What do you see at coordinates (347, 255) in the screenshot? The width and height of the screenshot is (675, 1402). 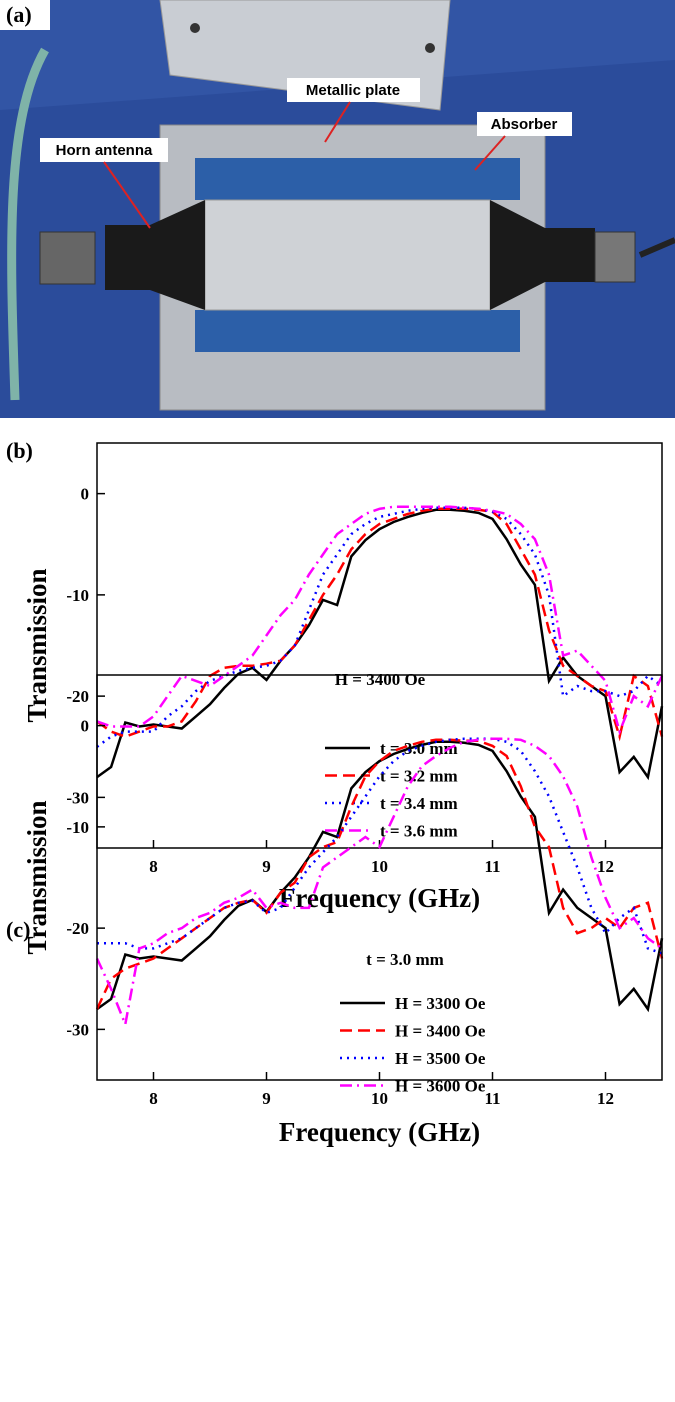 I see `metallic-plate` at bounding box center [347, 255].